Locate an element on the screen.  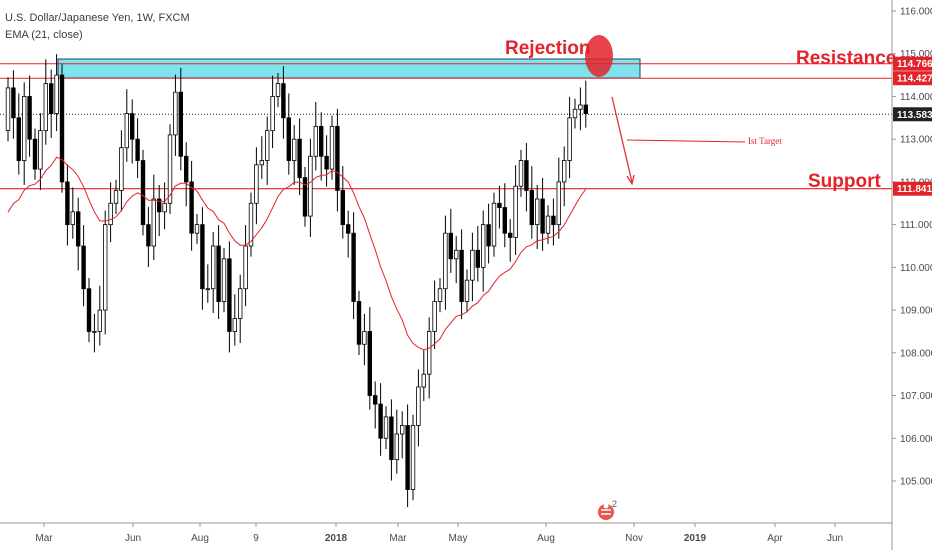
y-tick-label: 109.000 is located at coordinates (916, 311).